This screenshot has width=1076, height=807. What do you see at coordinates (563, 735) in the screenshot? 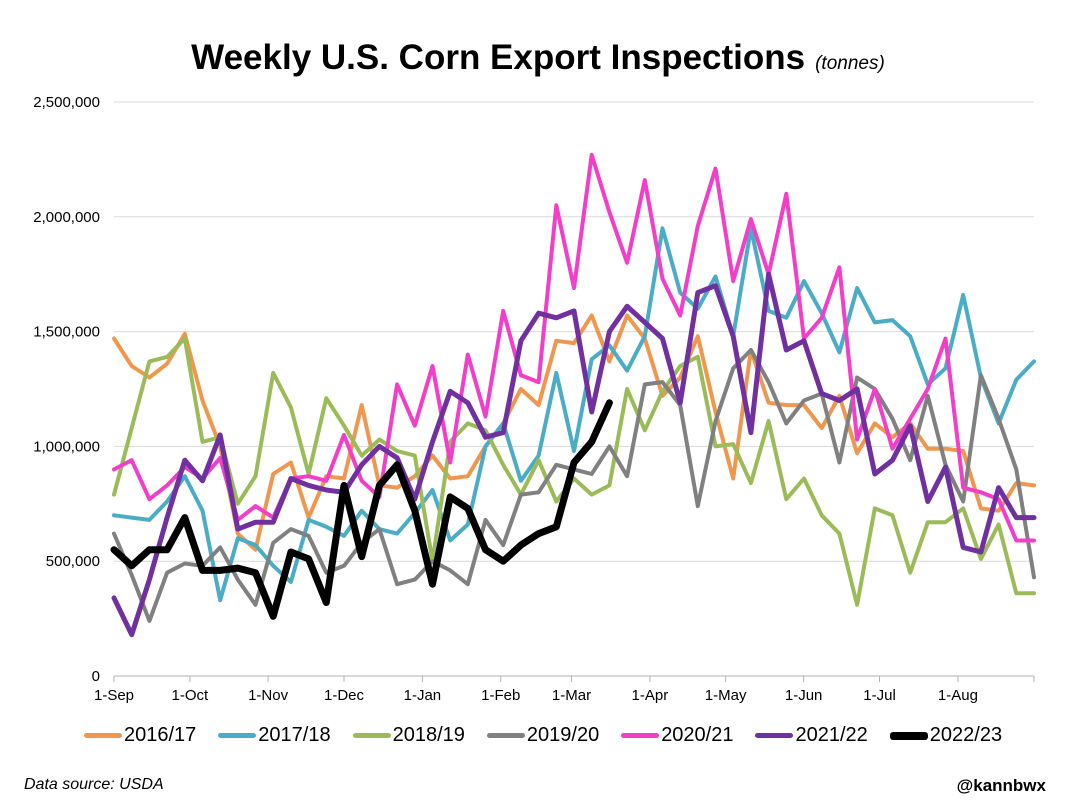
I see `legend-label: 2019/20` at bounding box center [563, 735].